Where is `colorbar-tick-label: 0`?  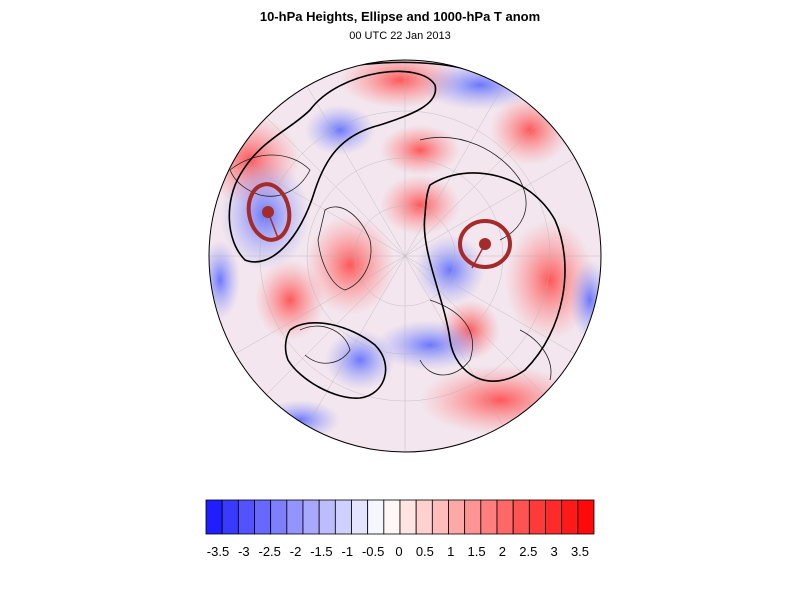 colorbar-tick-label: 0 is located at coordinates (398, 551).